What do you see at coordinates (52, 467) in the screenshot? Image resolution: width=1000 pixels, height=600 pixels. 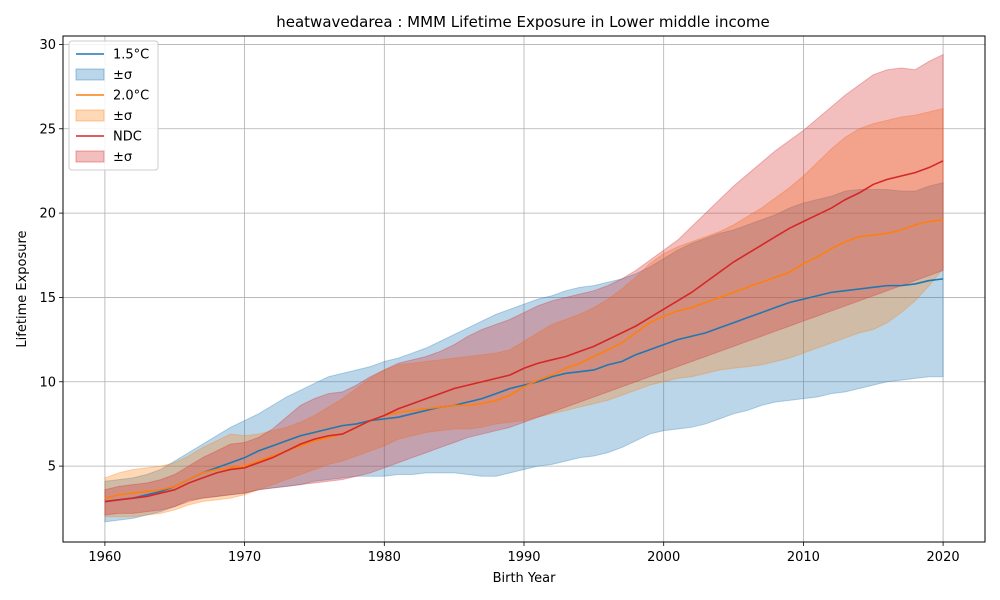 I see `y-tick-label: 5` at bounding box center [52, 467].